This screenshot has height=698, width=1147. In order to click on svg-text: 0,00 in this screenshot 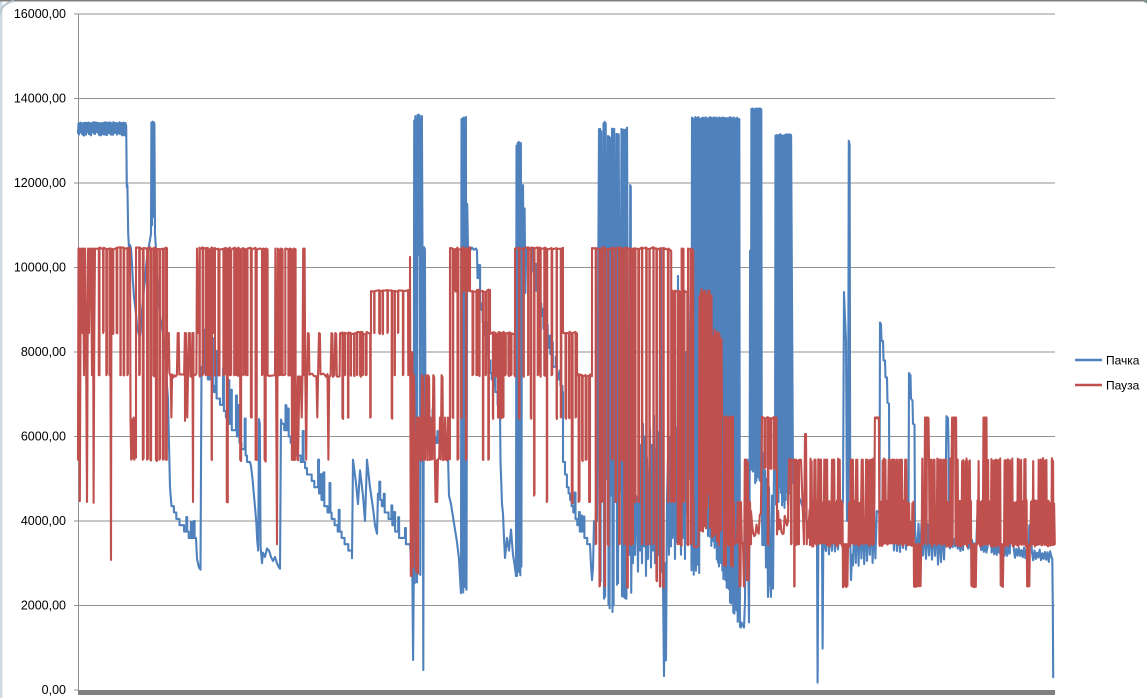, I will do `click(54, 690)`.